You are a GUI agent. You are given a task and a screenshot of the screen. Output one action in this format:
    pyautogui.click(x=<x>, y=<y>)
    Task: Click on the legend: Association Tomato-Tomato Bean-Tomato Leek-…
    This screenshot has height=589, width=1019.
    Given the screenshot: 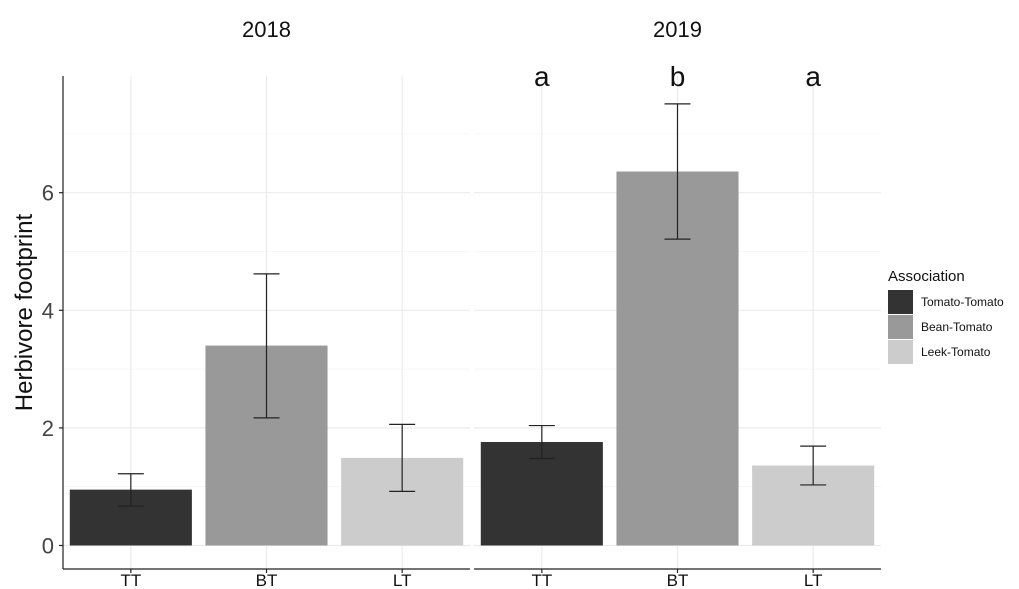 What is the action you would take?
    pyautogui.click(x=946, y=316)
    